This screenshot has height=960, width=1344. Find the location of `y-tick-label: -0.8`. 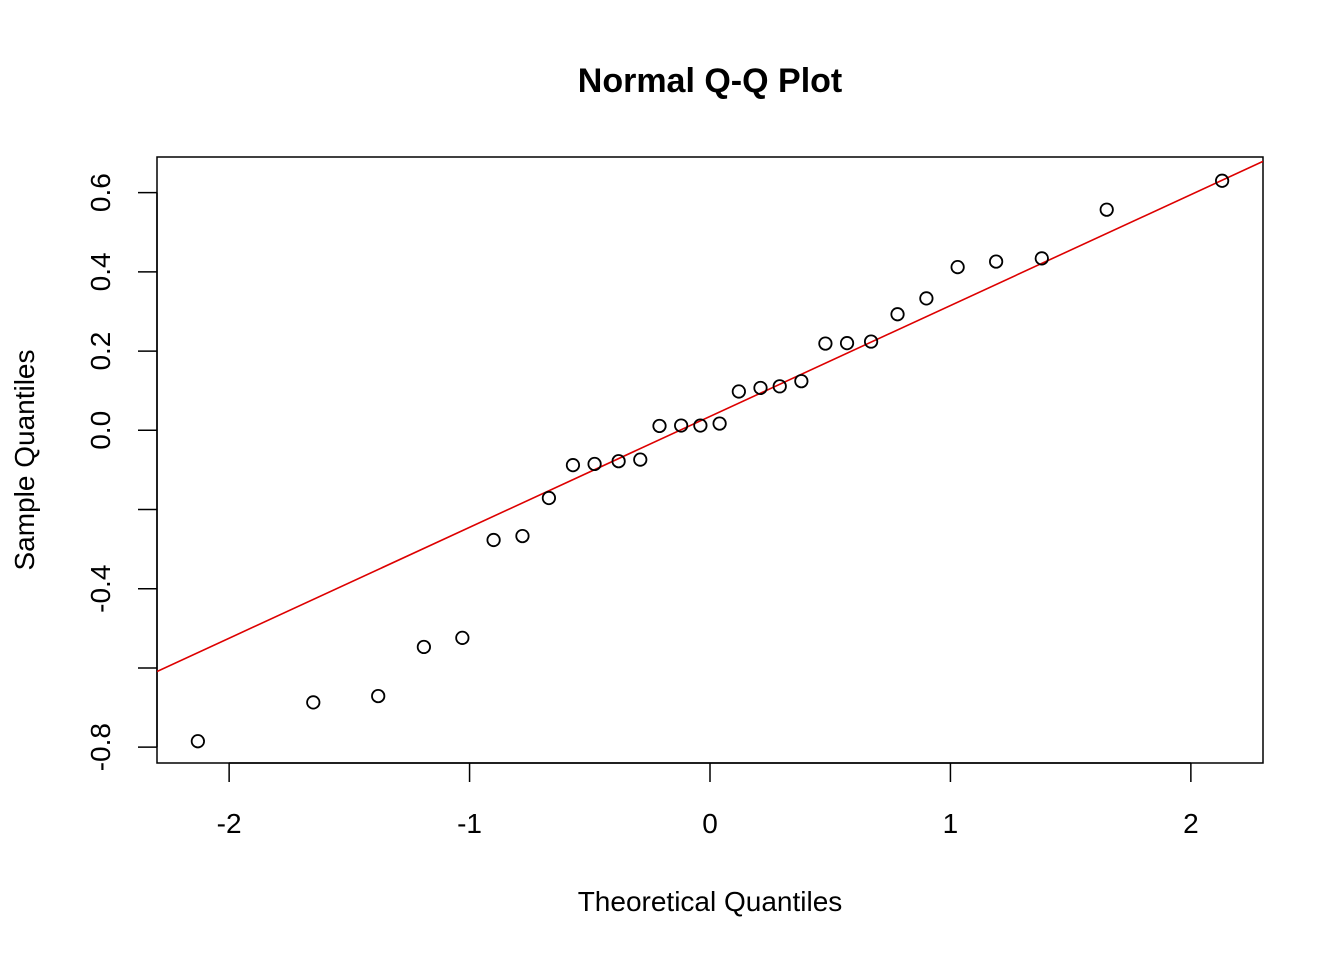

y-tick-label: -0.8 is located at coordinates (100, 747).